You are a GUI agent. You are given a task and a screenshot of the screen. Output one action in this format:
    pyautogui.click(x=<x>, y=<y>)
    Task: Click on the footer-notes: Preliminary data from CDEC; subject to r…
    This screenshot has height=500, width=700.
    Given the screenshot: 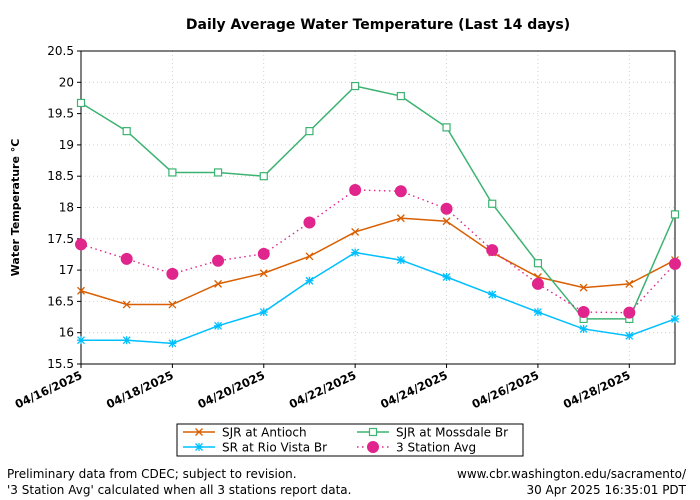 What is the action you would take?
    pyautogui.click(x=179, y=482)
    